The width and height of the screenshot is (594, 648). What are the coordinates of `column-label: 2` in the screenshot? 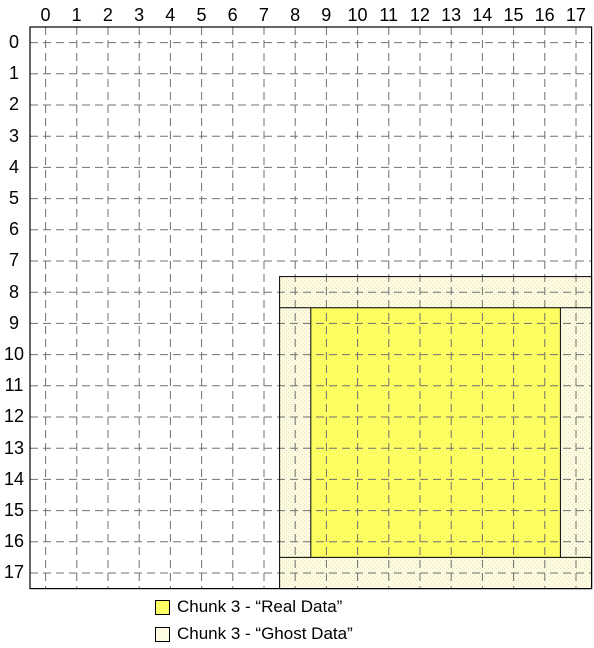 It's located at (107, 15).